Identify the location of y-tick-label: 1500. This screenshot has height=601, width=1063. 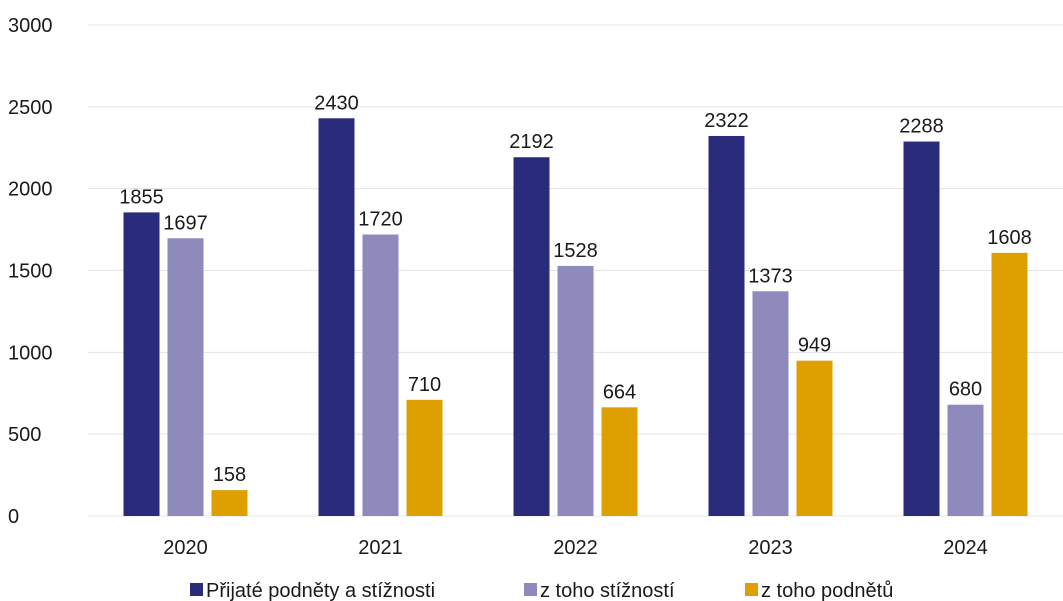
(30, 272).